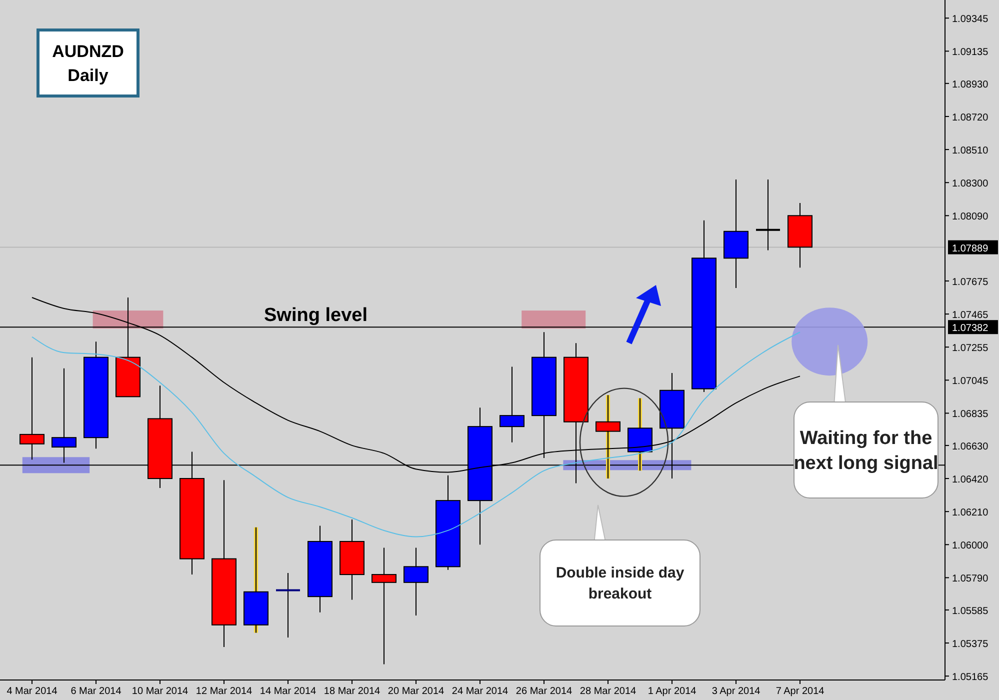 The width and height of the screenshot is (999, 700). What do you see at coordinates (970, 480) in the screenshot?
I see `y-tick-label: 1.06420` at bounding box center [970, 480].